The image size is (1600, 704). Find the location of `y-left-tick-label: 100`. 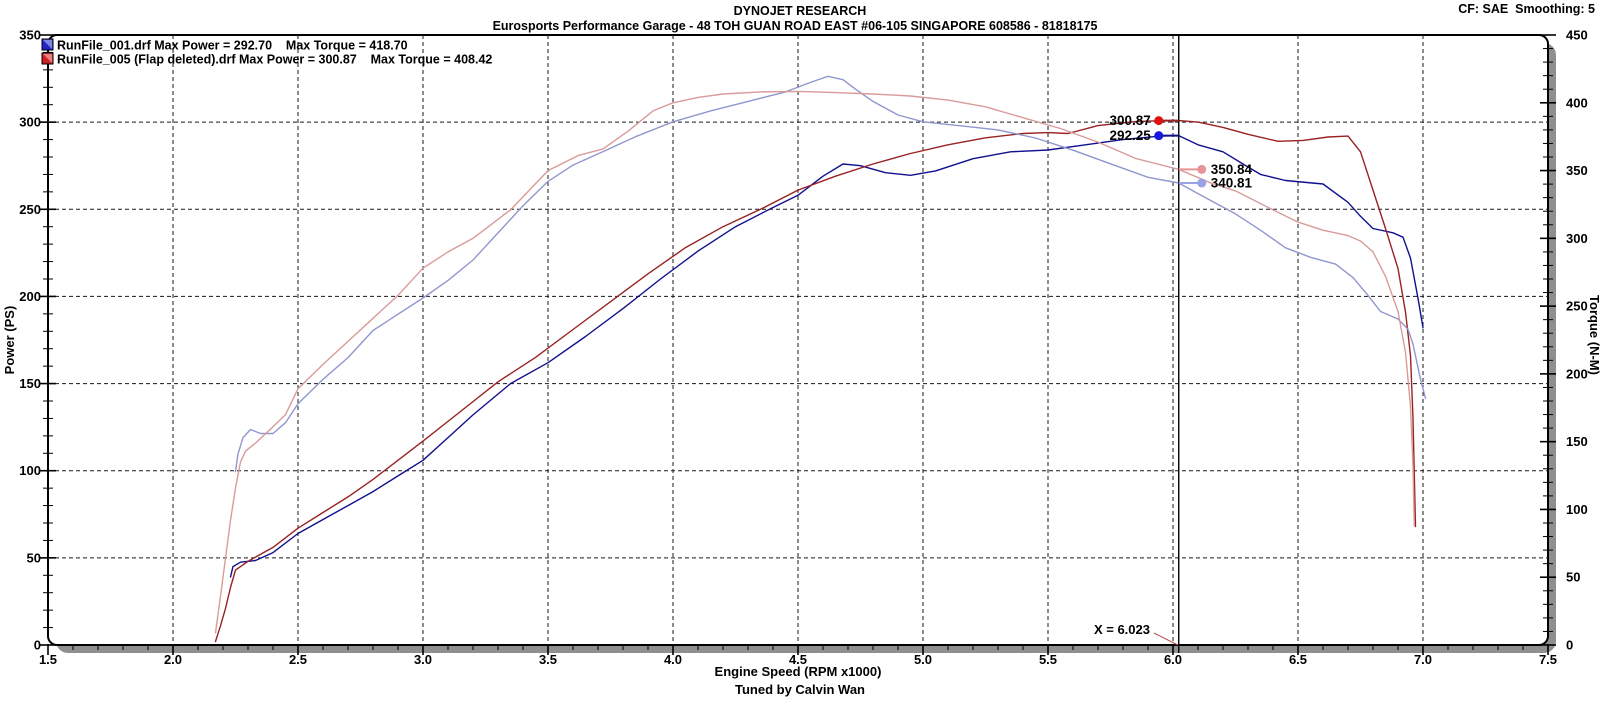

y-left-tick-label: 100 is located at coordinates (30, 470).